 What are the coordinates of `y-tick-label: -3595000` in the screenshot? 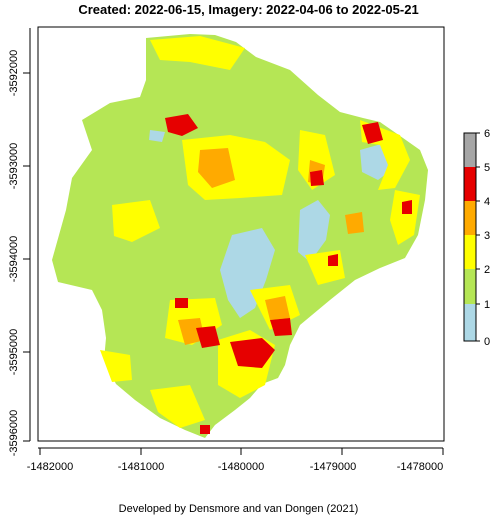 It's located at (14, 352).